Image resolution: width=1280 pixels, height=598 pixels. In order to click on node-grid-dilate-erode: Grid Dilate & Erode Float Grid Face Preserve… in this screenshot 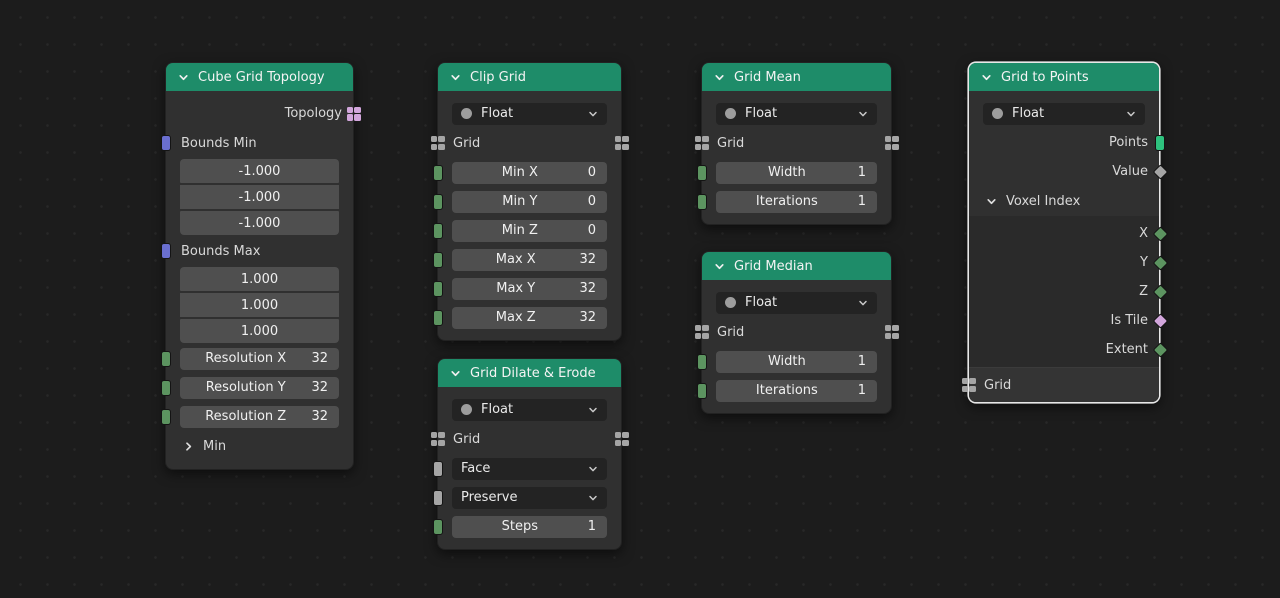, I will do `click(529, 454)`.